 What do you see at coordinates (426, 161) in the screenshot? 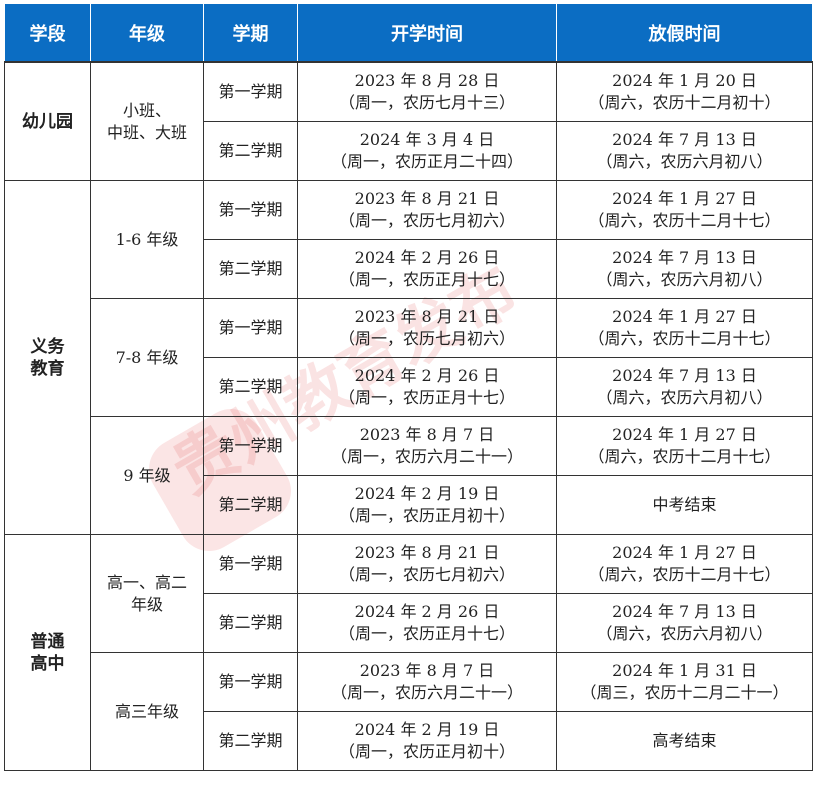
I see `cell-line: （周一，农历正月二十四）` at bounding box center [426, 161].